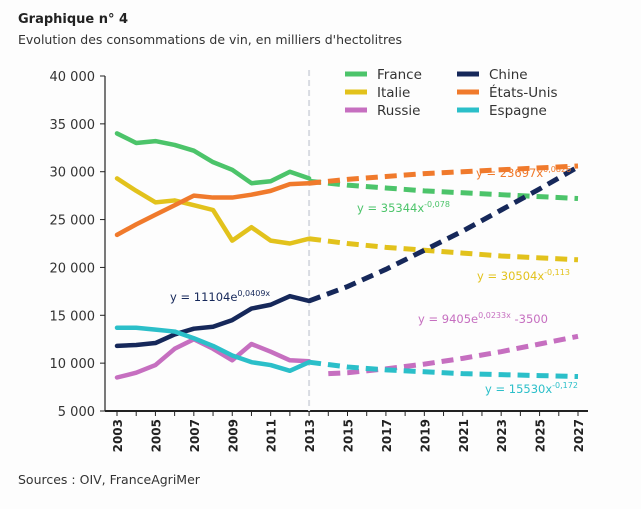 Image resolution: width=641 pixels, height=509 pixels. What do you see at coordinates (73, 125) in the screenshot?
I see `y-tick-label: 35 000` at bounding box center [73, 125].